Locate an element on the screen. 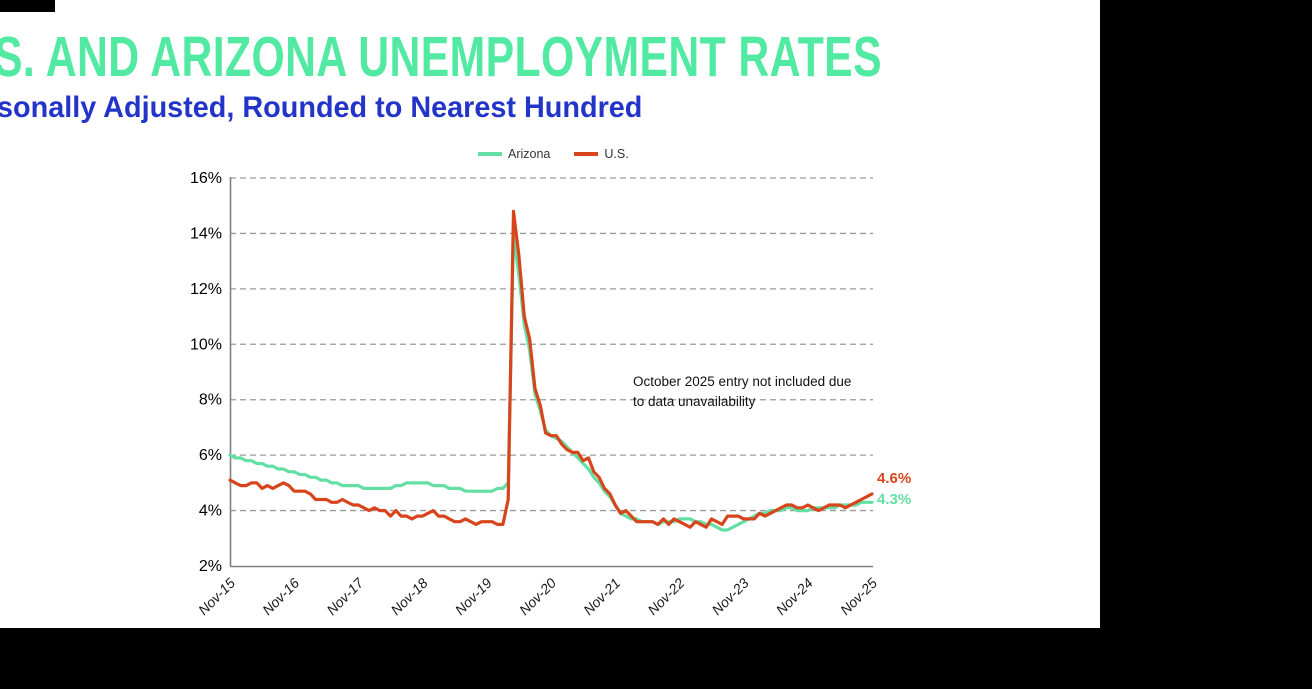  y-tick-label: 14% is located at coordinates (206, 233).